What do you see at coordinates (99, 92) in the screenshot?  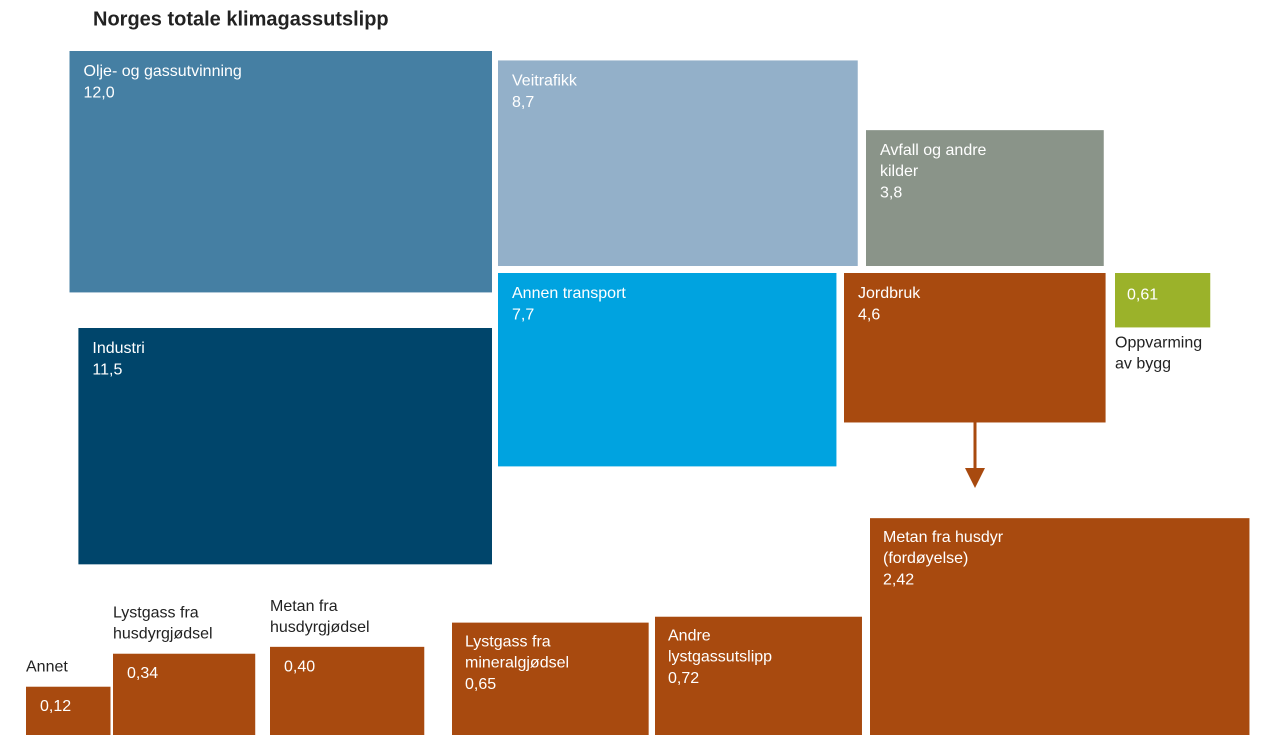 I see `value-label: 12,0` at bounding box center [99, 92].